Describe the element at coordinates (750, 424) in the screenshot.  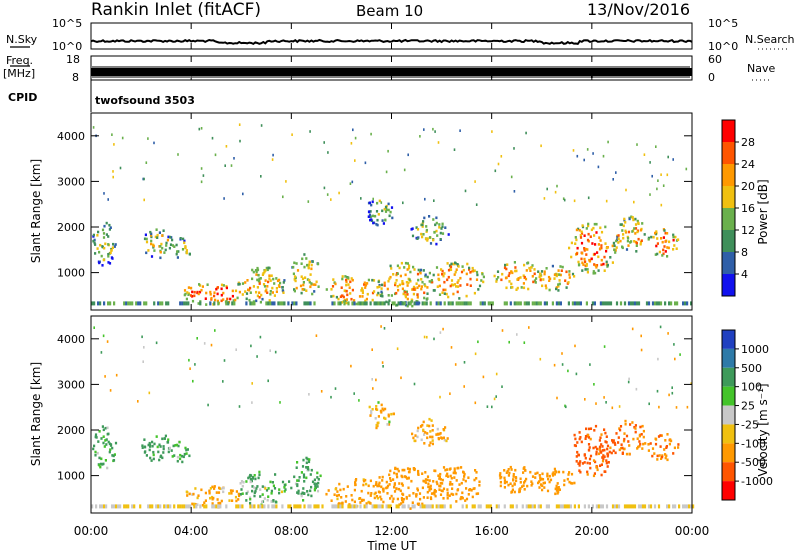
I see `scale-tick-label: -25` at that location.